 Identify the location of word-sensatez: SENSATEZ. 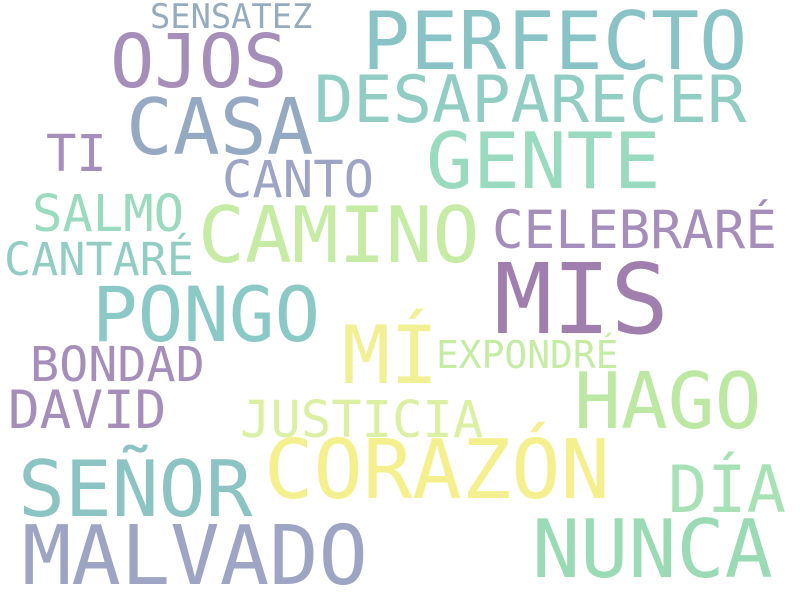
(231, 18).